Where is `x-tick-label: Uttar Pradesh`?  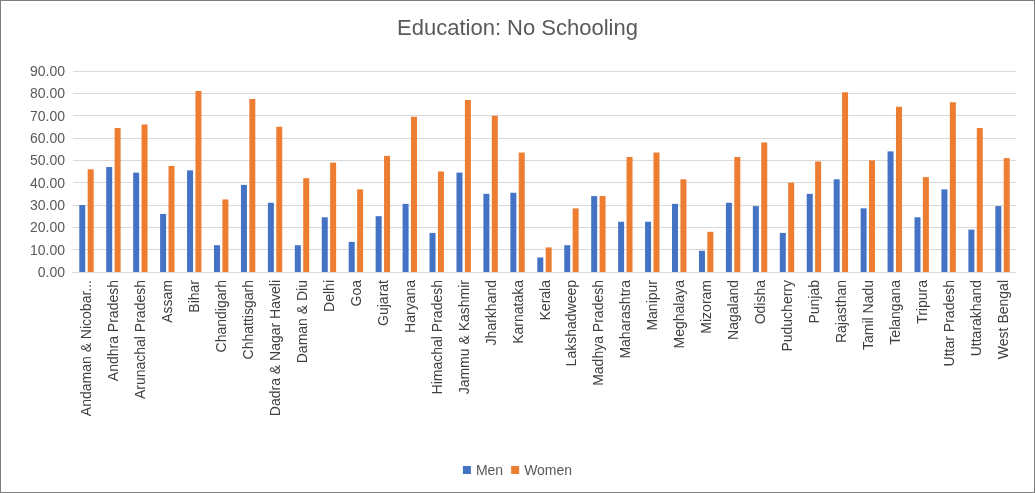 x-tick-label: Uttar Pradesh is located at coordinates (948, 323).